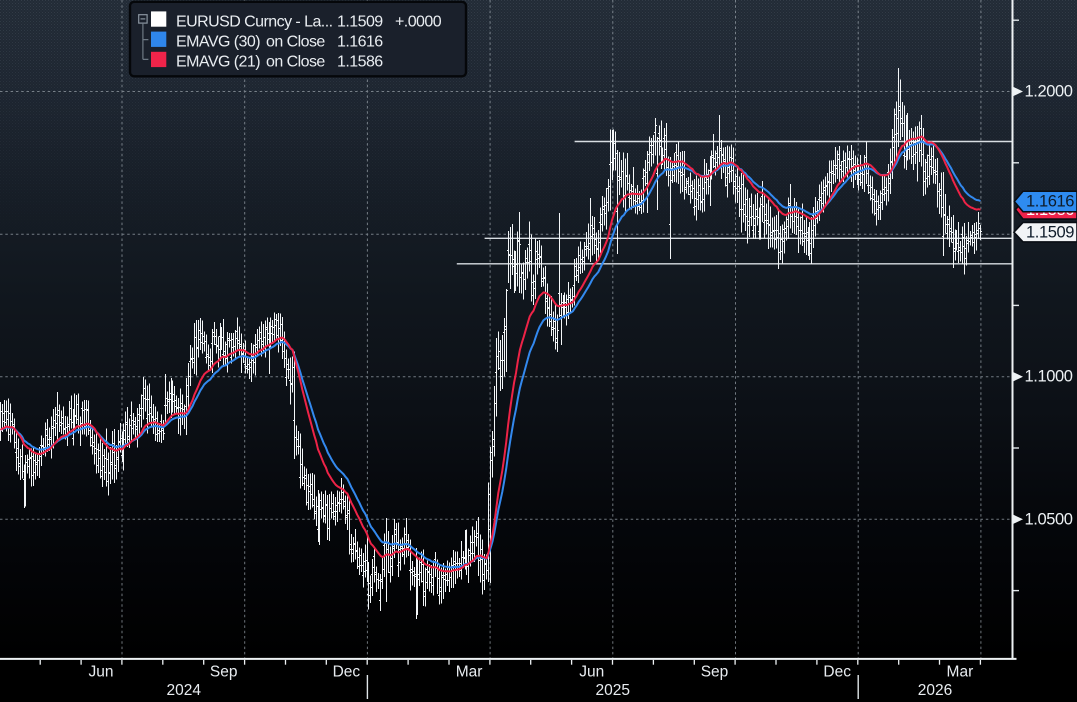 This screenshot has height=702, width=1077. I want to click on svg-text: EMAVG (21), so click(218, 62).